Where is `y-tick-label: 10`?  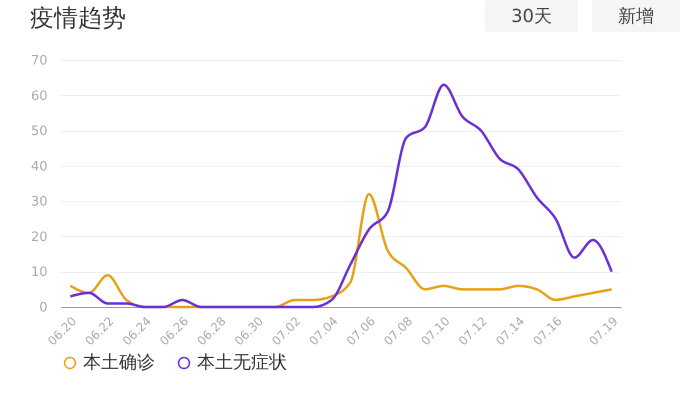
y-tick-label: 10 is located at coordinates (39, 272).